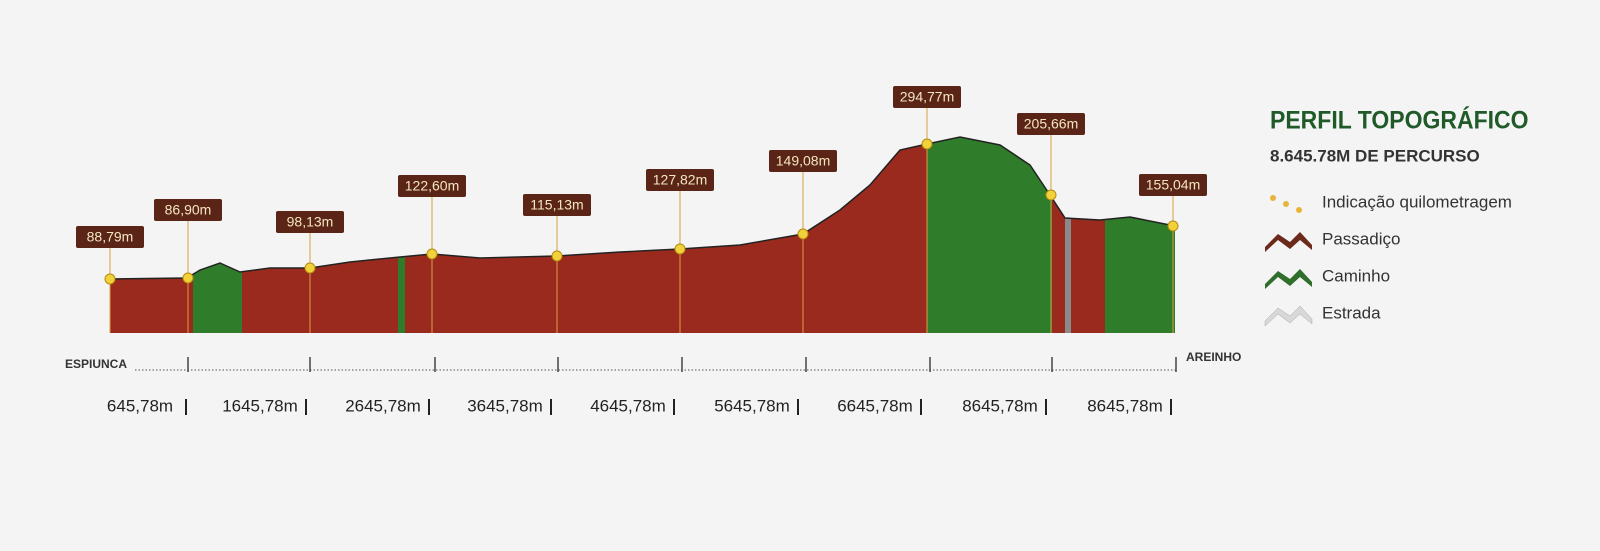 The width and height of the screenshot is (1600, 551). I want to click on distance-label: 3645,78m, so click(505, 405).